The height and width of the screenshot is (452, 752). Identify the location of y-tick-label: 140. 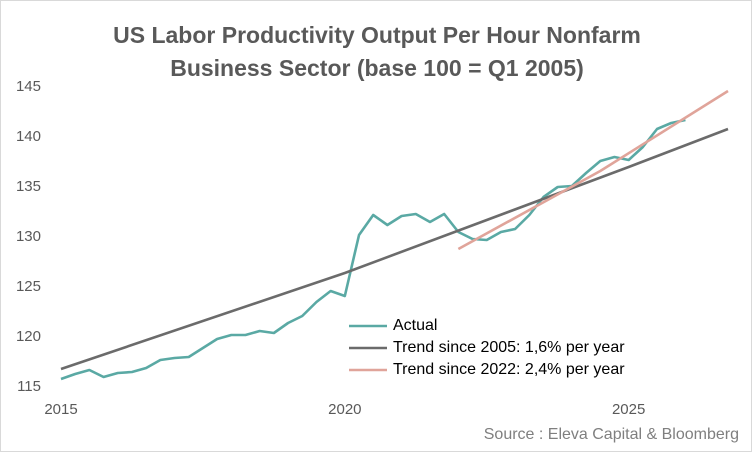
(28, 136).